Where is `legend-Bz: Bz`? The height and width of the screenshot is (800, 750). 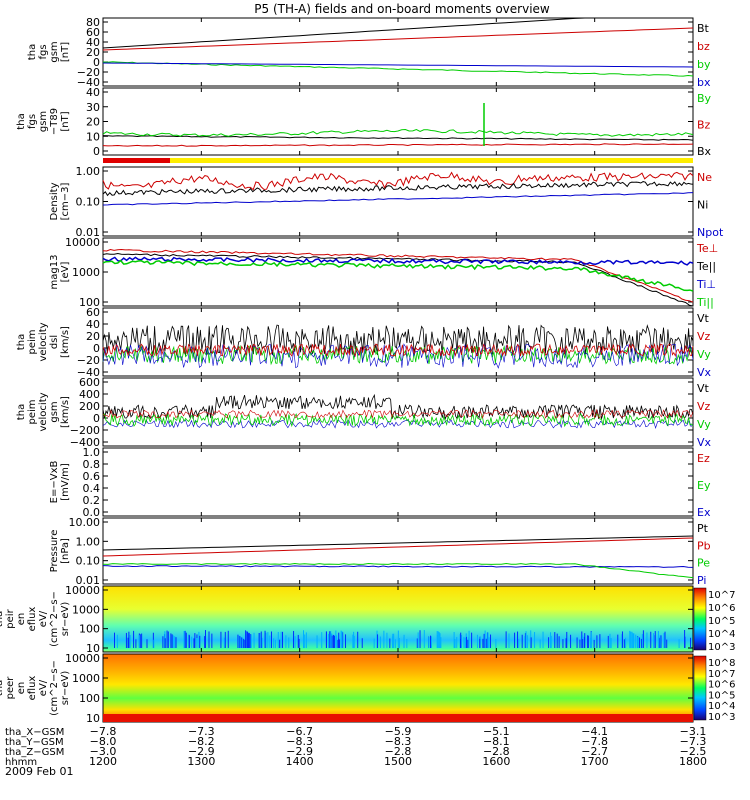 legend-Bz: Bz is located at coordinates (704, 125).